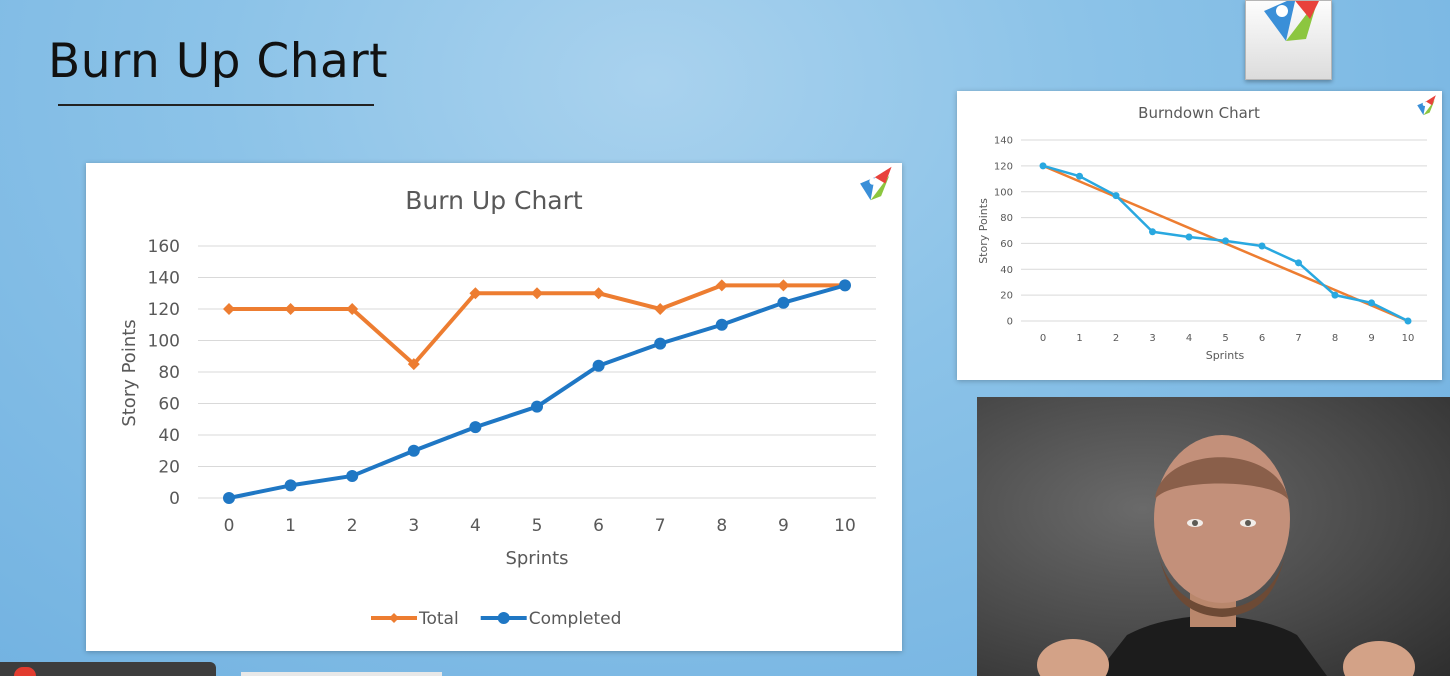 The image size is (1450, 676). Describe the element at coordinates (1408, 338) in the screenshot. I see `burndown-x-tick-label: 10` at that location.